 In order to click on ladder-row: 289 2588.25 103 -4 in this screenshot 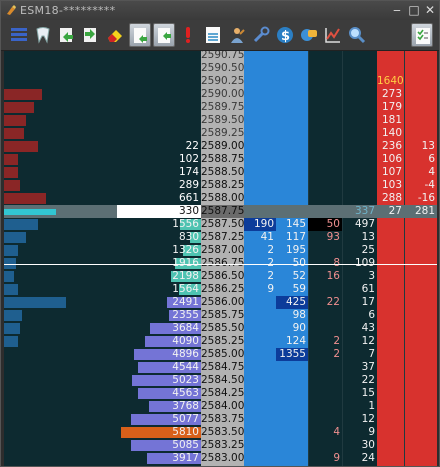, I will do `click(220, 185)`.